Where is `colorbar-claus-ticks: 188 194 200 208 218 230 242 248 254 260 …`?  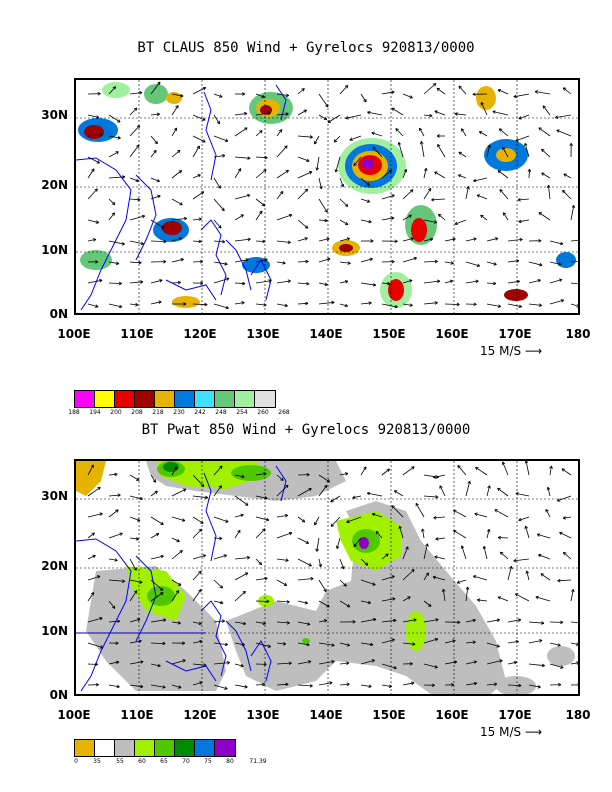 colorbar-claus-ticks: 188 194 200 208 218 230 242 248 254 260 … is located at coordinates (178, 413).